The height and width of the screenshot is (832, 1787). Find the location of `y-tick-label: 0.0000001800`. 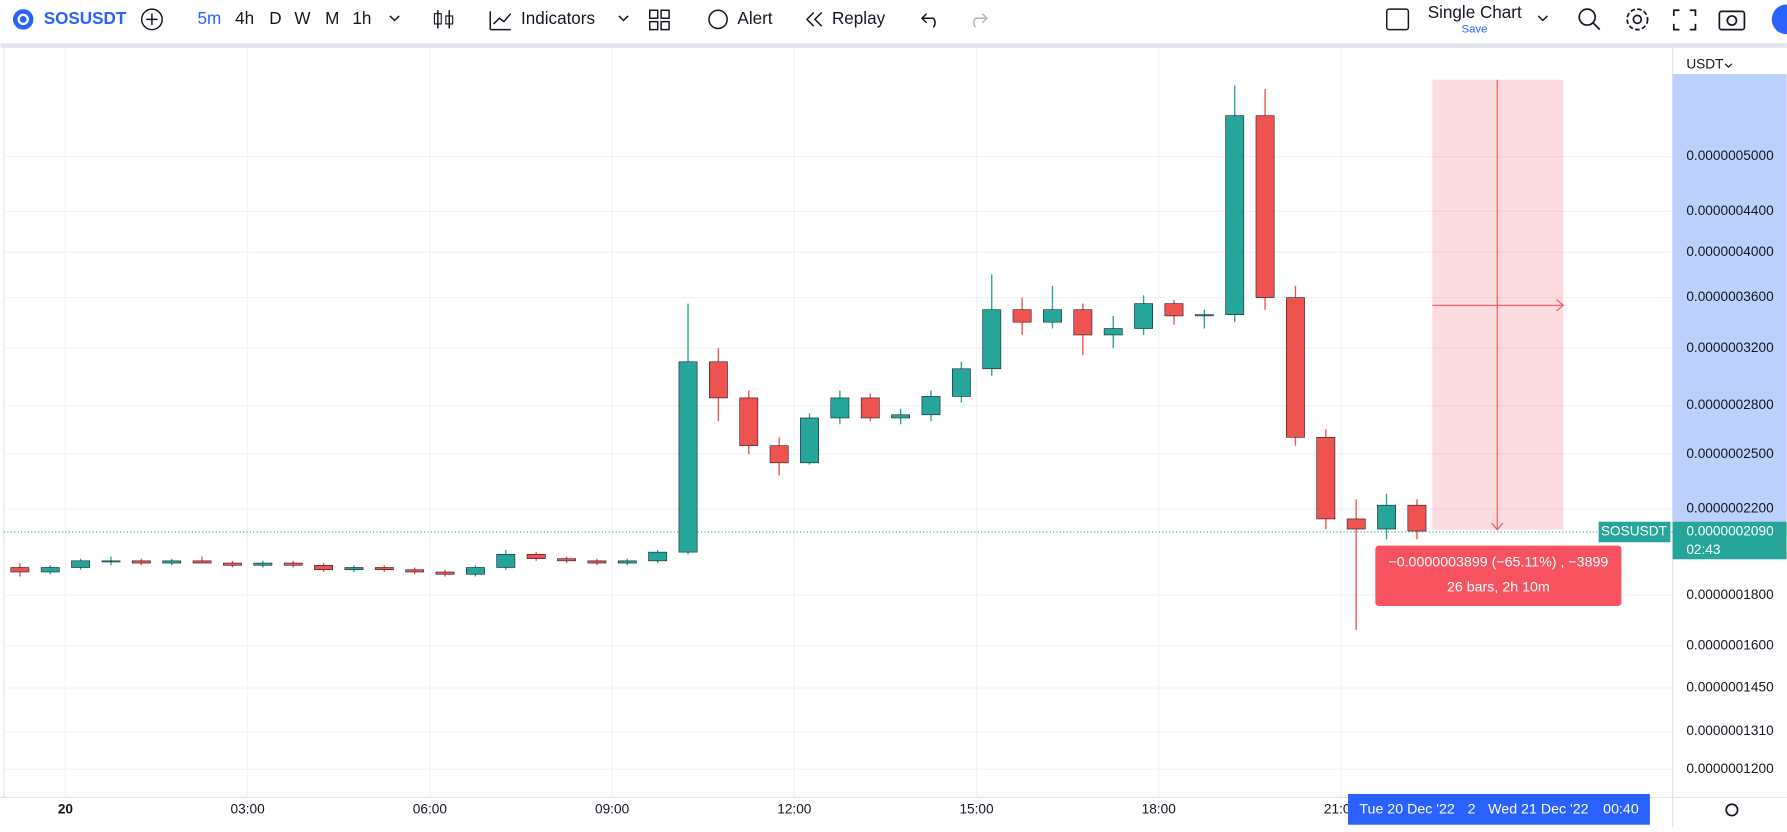

y-tick-label: 0.0000001800 is located at coordinates (1730, 594).